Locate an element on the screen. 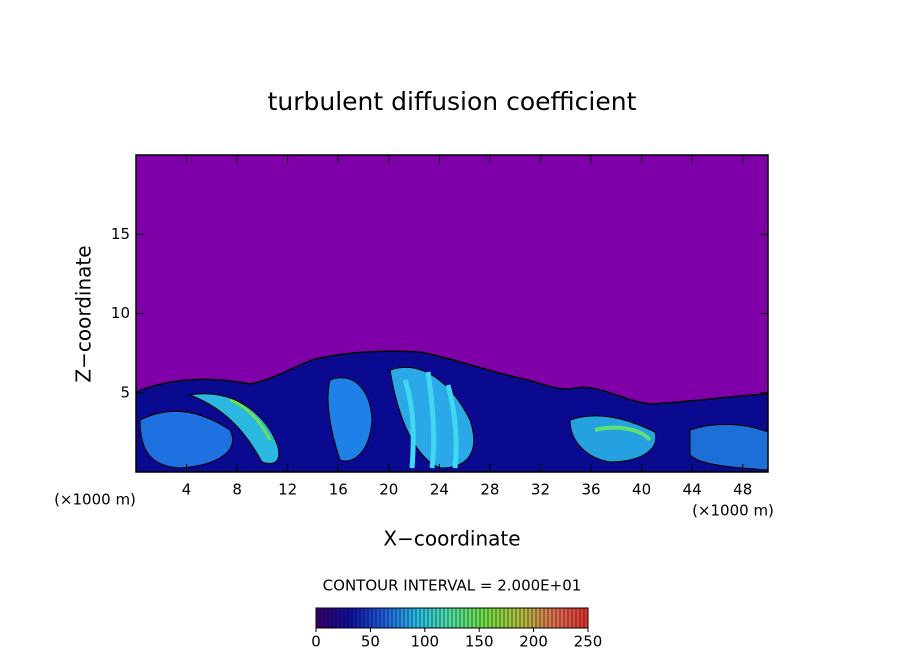 The image size is (904, 658). turbulence-region is located at coordinates (452, 411).